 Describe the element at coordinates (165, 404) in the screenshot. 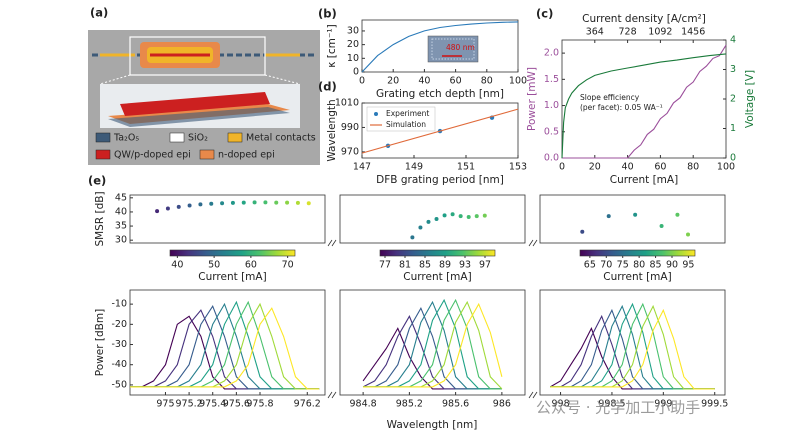

I see `x-tick-label: 975` at that location.